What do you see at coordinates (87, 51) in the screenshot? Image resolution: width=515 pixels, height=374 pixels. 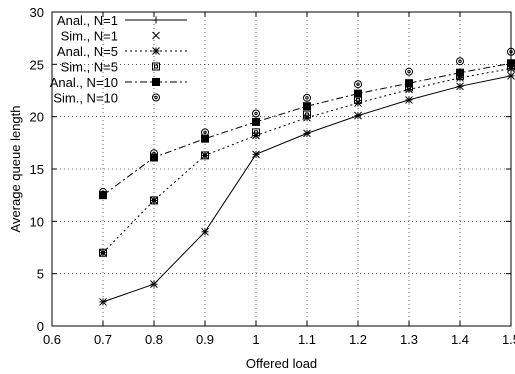 I see `legend-label: Anal., N=5` at bounding box center [87, 51].